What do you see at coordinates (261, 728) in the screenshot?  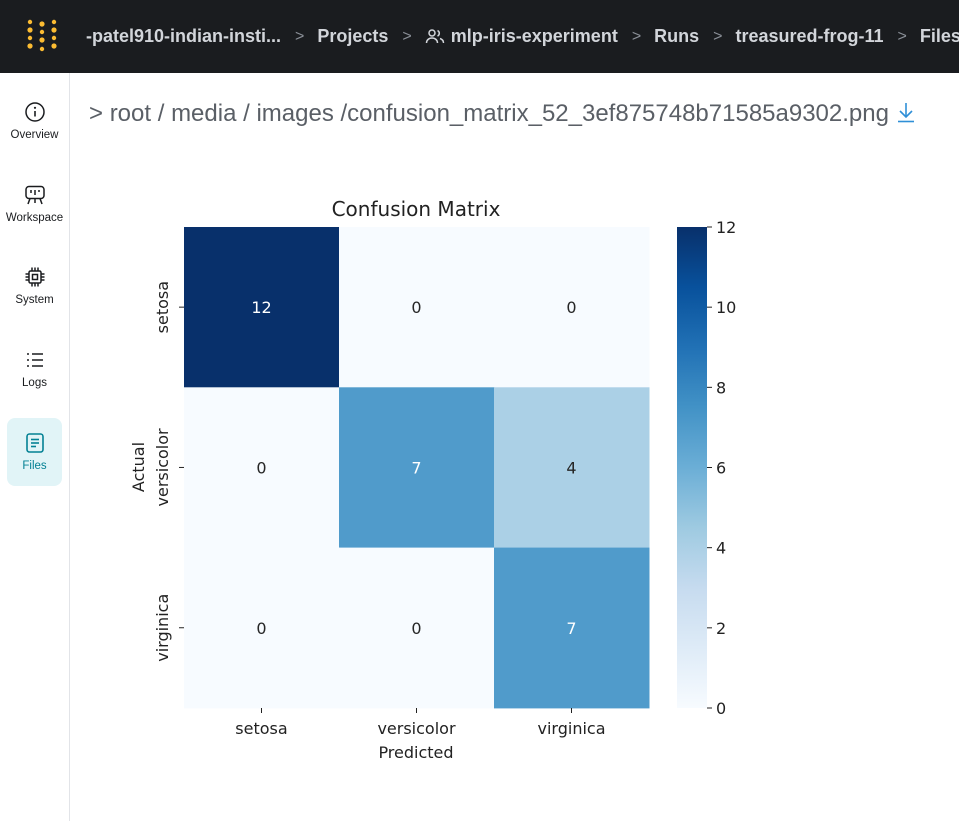 I see `x-tick-label: setosa` at bounding box center [261, 728].